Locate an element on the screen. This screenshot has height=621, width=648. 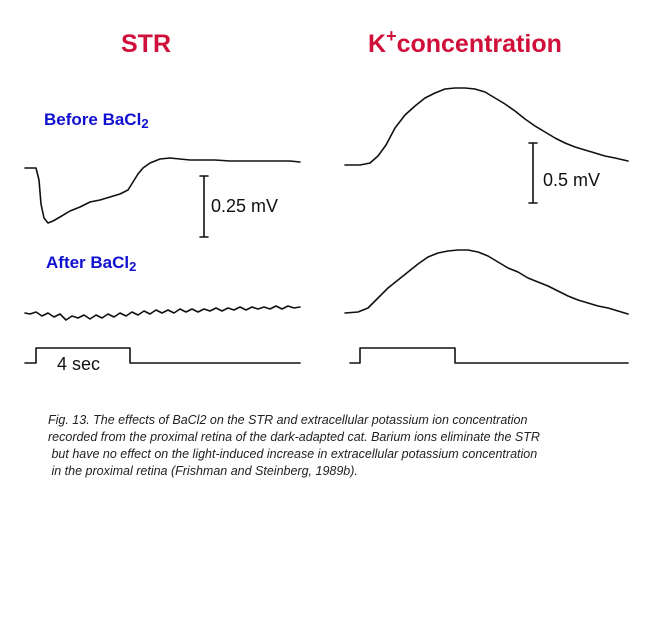
after-bacl2-label: After BaCl2 is located at coordinates (91, 263).